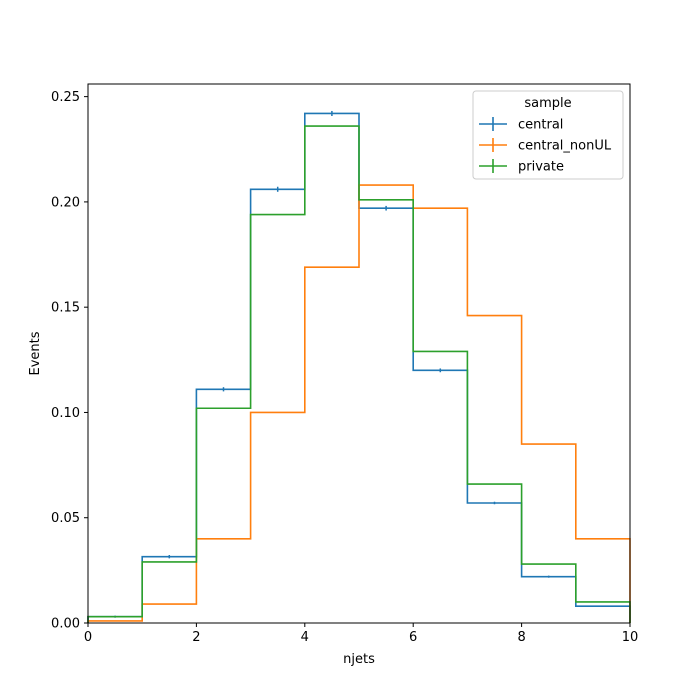  What do you see at coordinates (521, 637) in the screenshot?
I see `x-tick-label: 8` at bounding box center [521, 637].